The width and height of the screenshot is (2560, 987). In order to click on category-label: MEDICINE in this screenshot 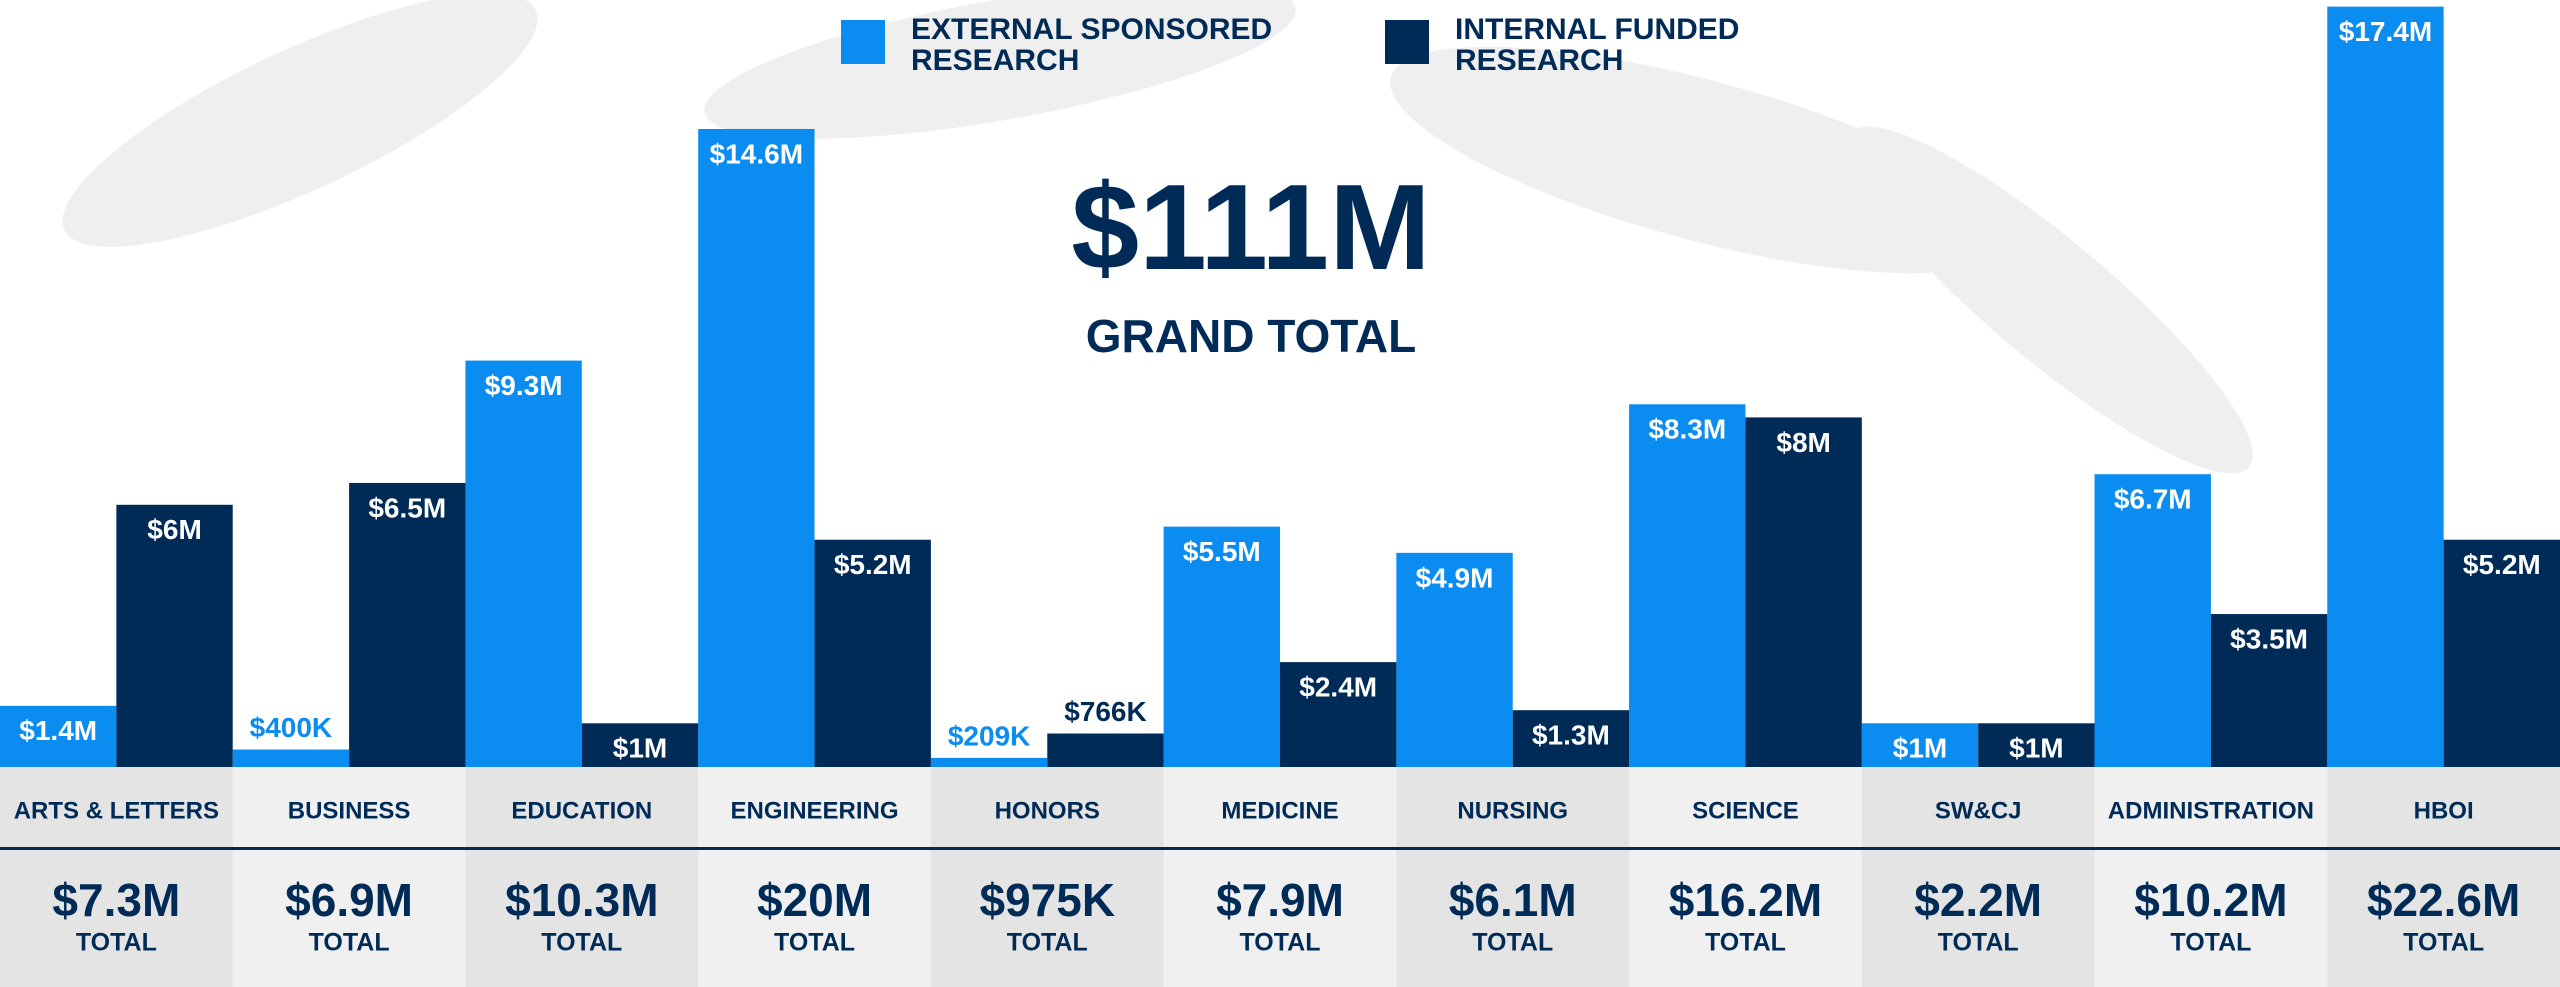, I will do `click(1279, 810)`.